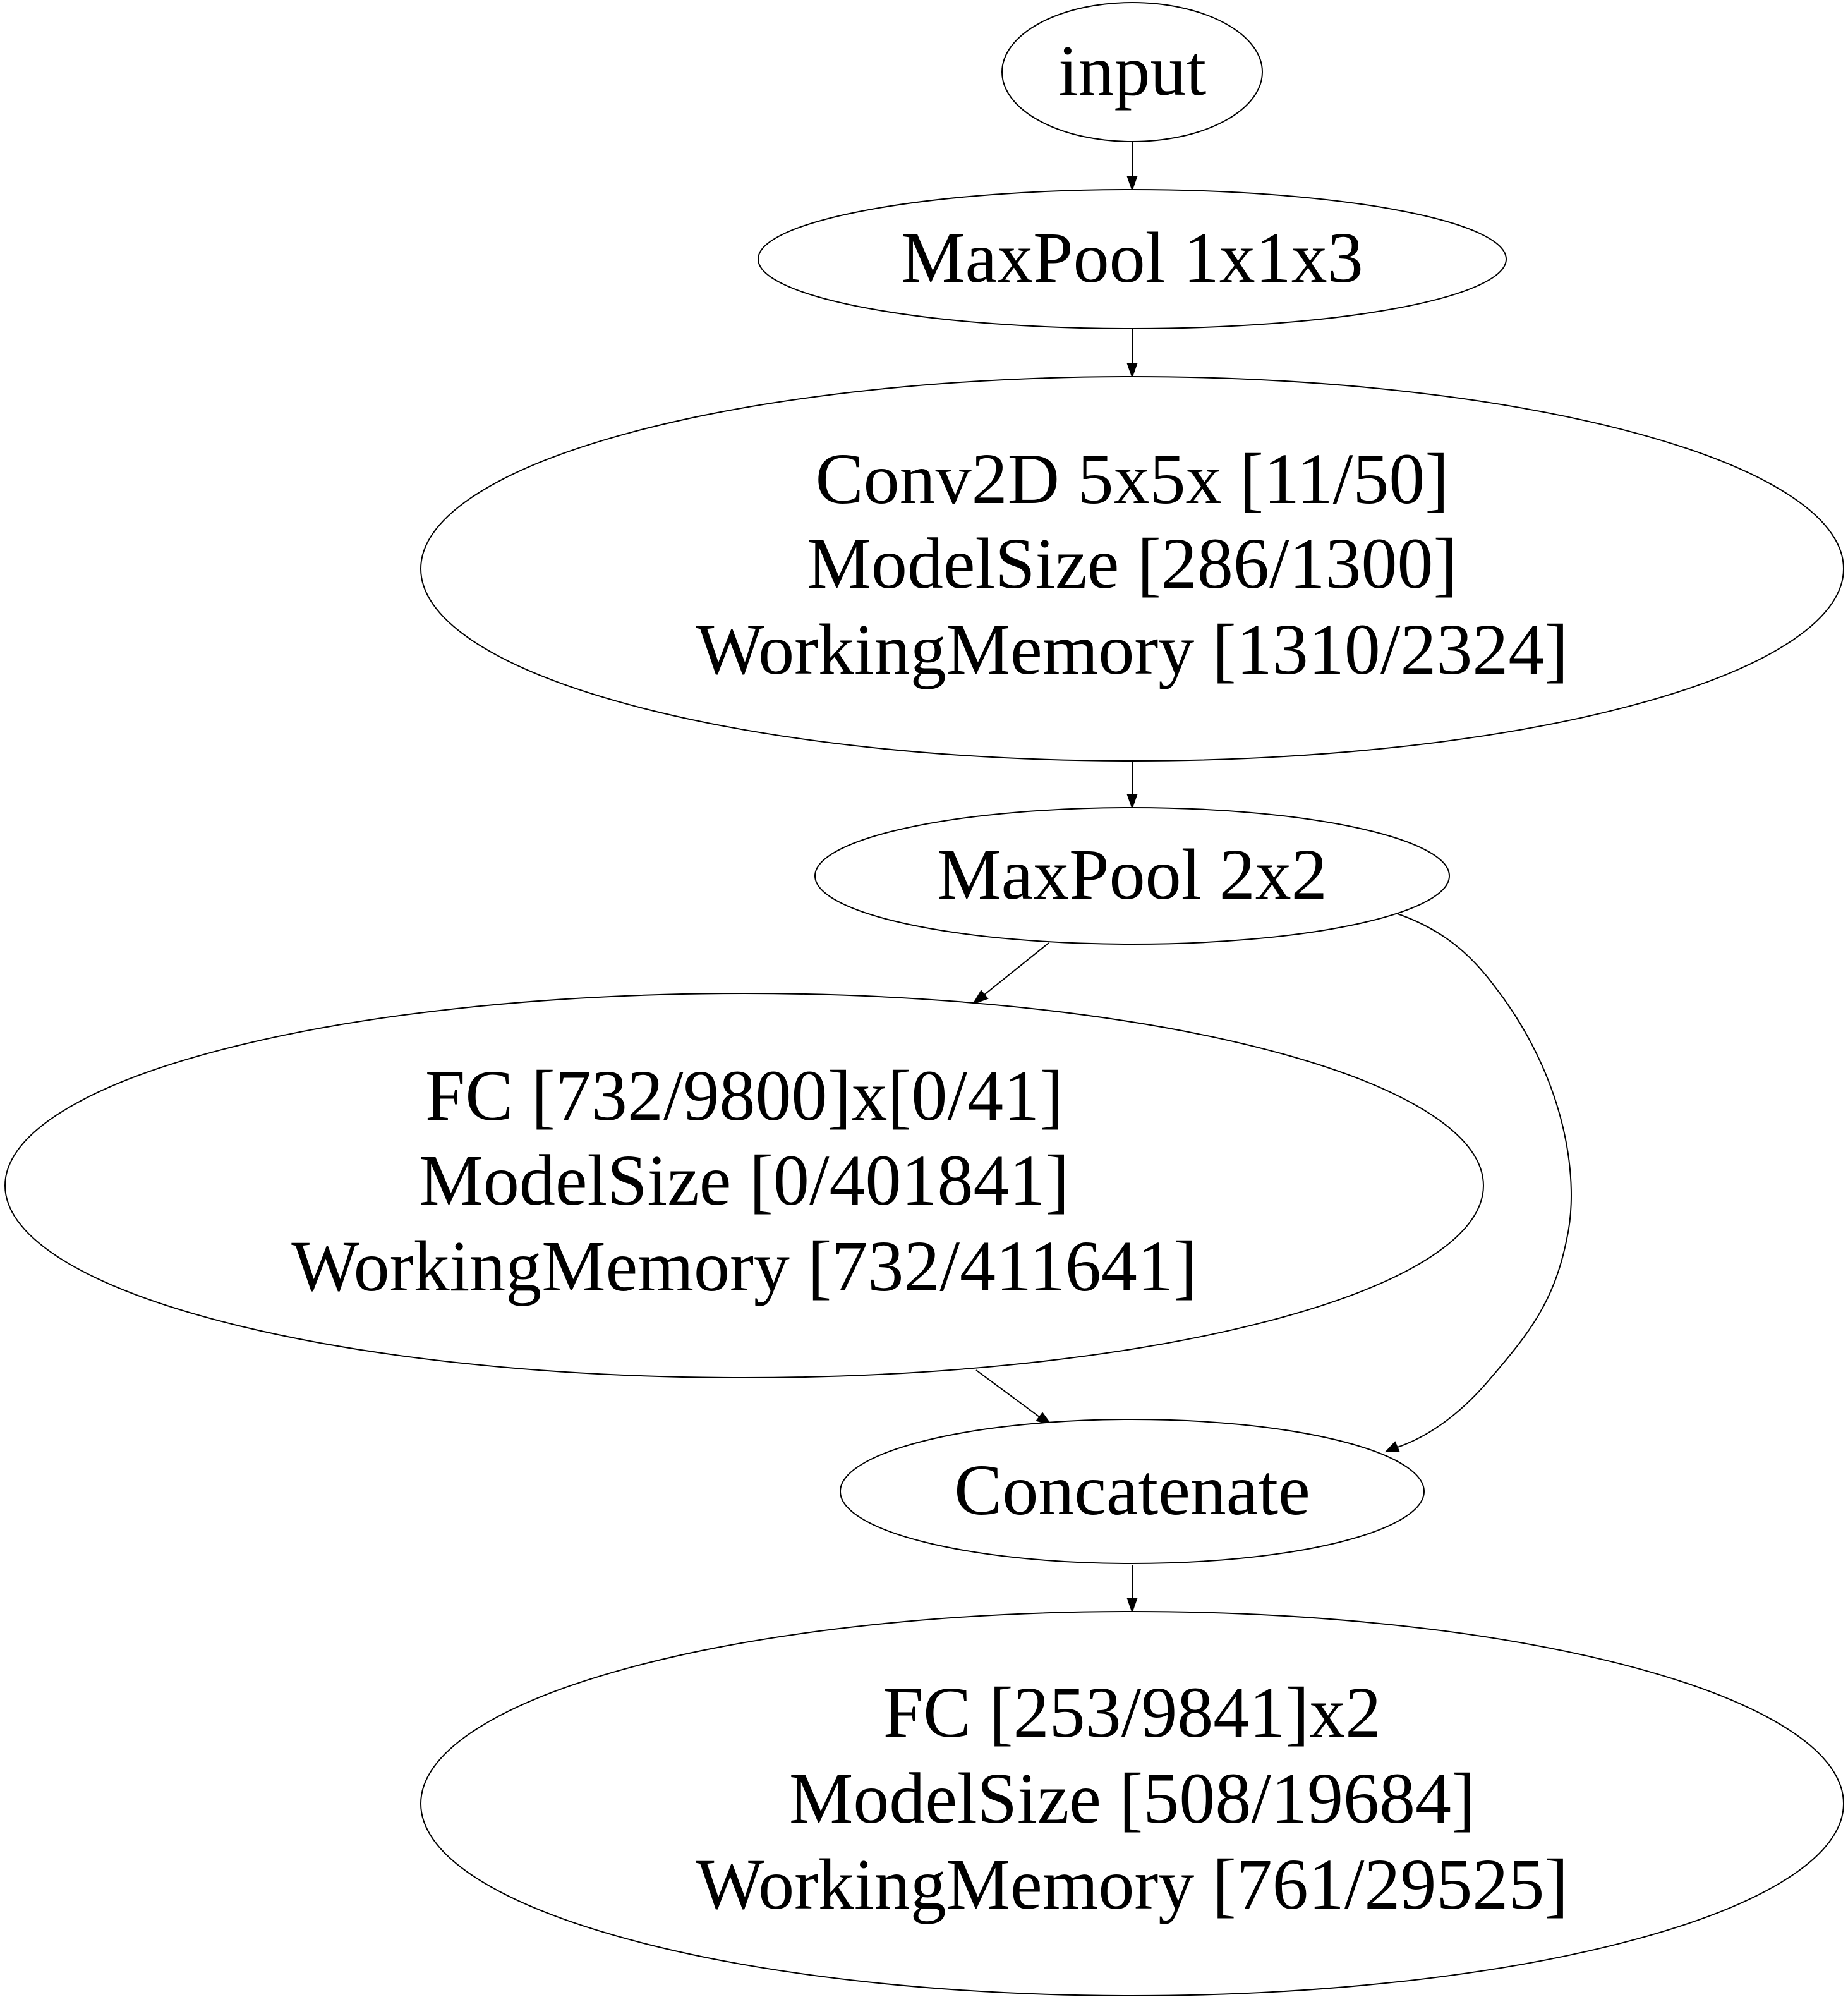  I want to click on node-input: input, so click(1132, 72).